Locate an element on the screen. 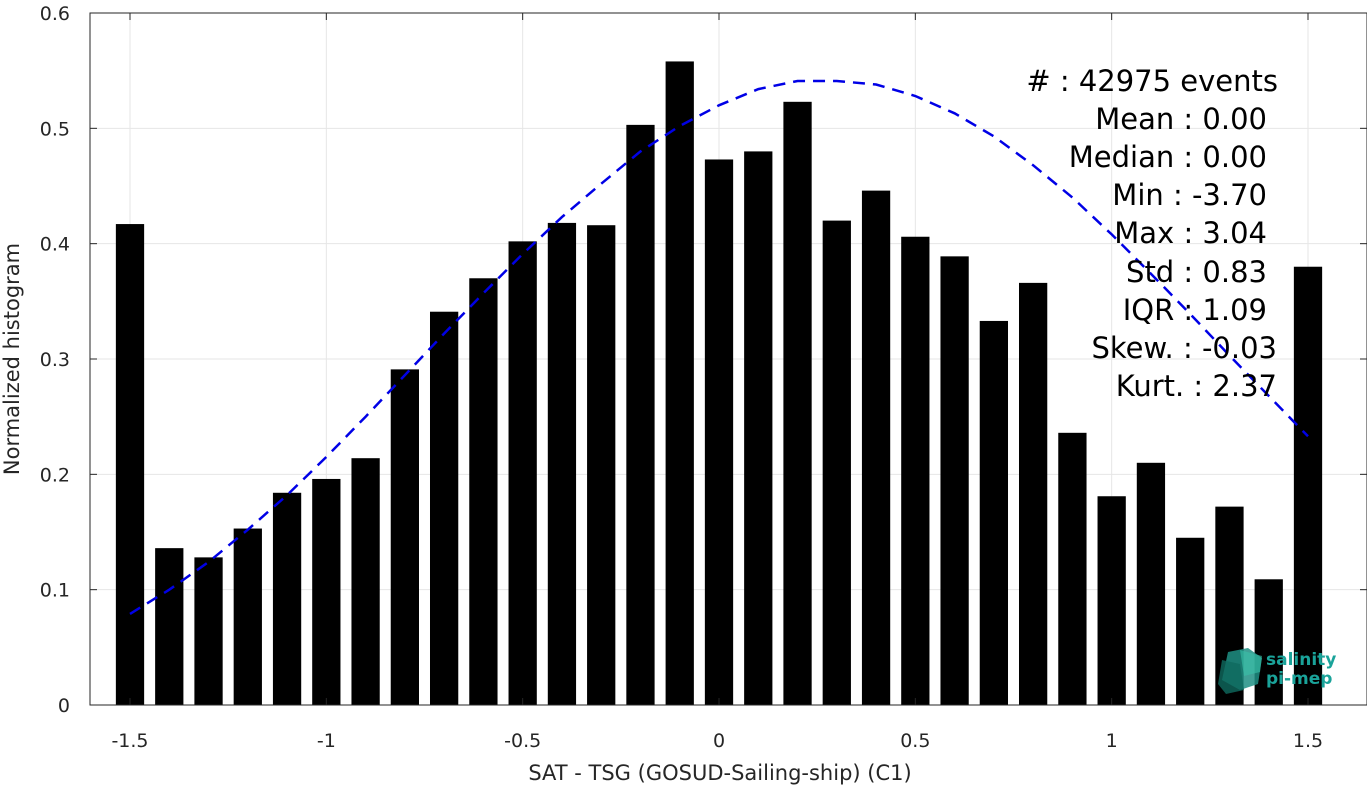 Image resolution: width=1367 pixels, height=787 pixels. y-tick-label: 0.1 is located at coordinates (55, 591).